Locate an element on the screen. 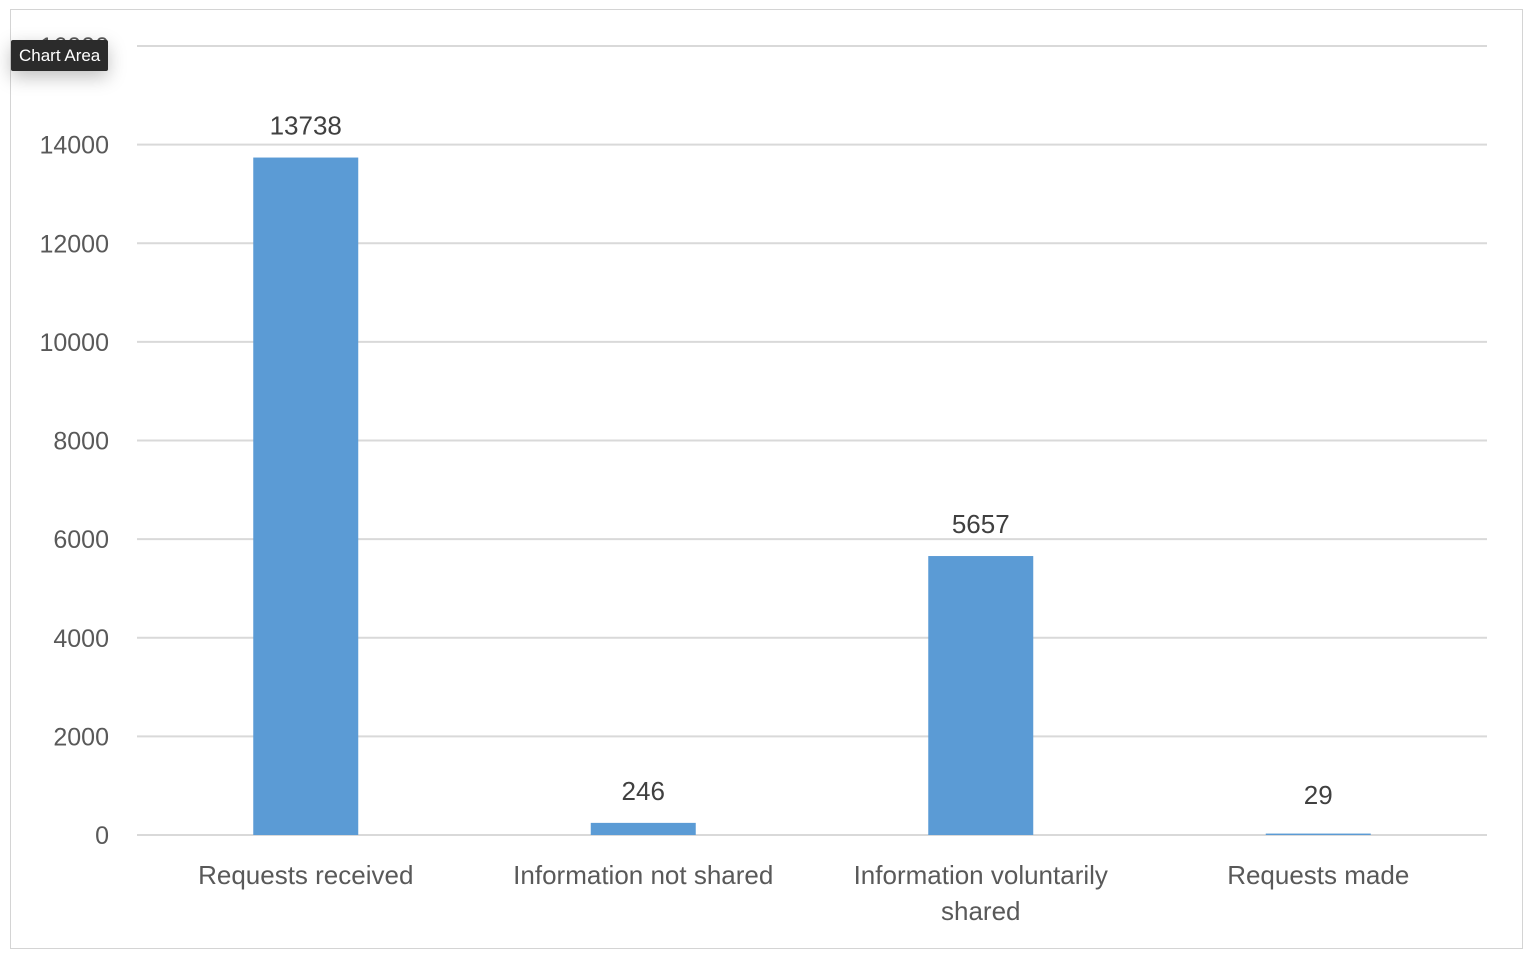 Image resolution: width=1536 pixels, height=962 pixels. y-tick-label: 6000 is located at coordinates (81, 540).